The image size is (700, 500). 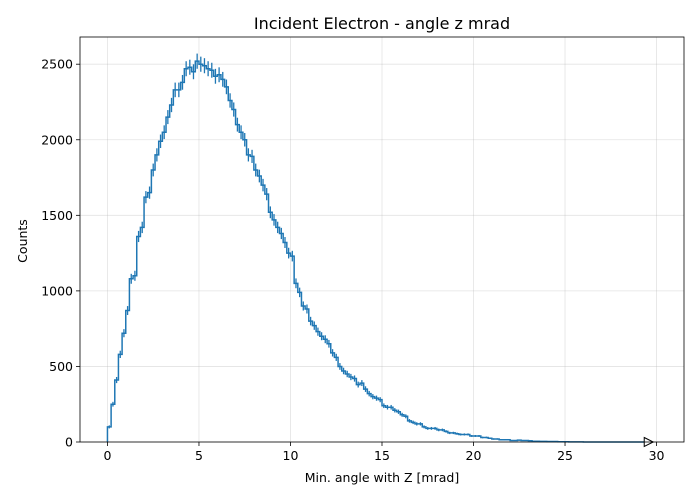 I want to click on y-axis-ticks: 0 500 1000 1500 2000 2500, so click(x=60, y=253).